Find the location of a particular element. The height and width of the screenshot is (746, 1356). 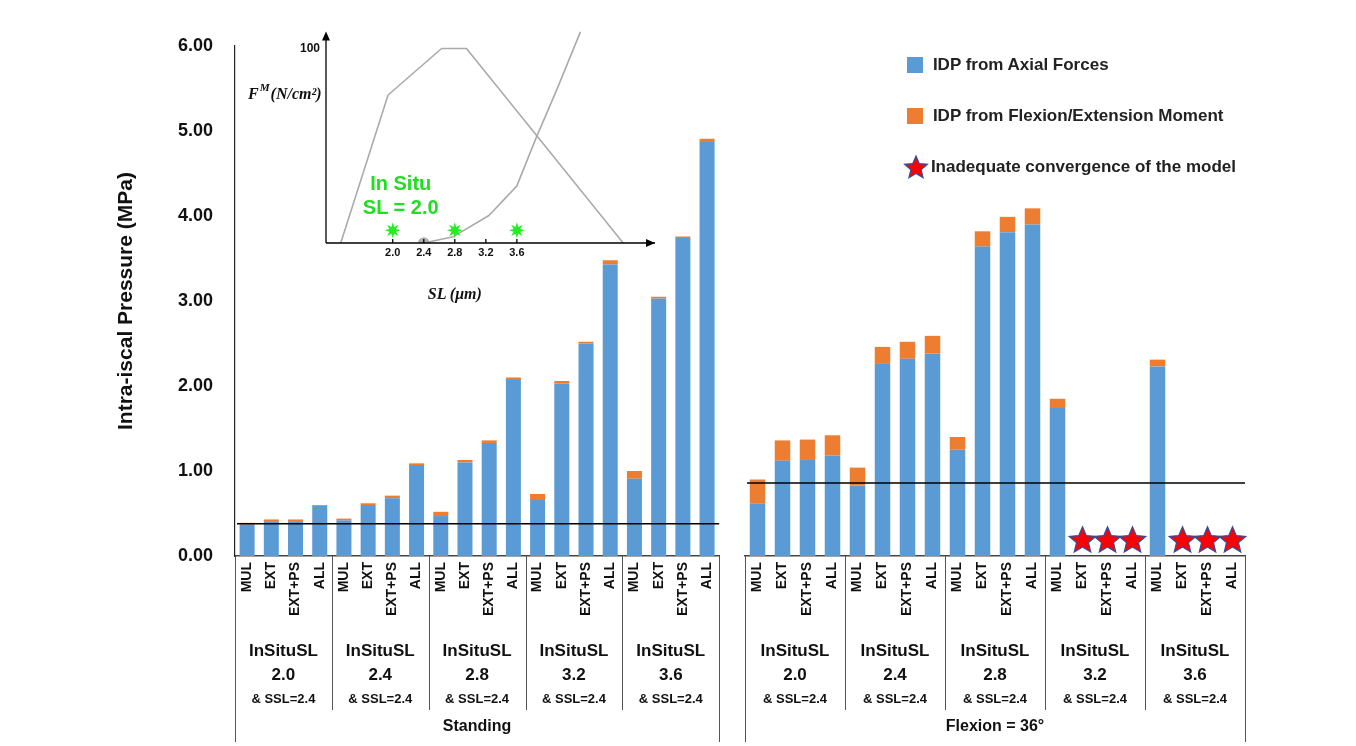

x-axis-title: SL (μm) is located at coordinates (454, 294).